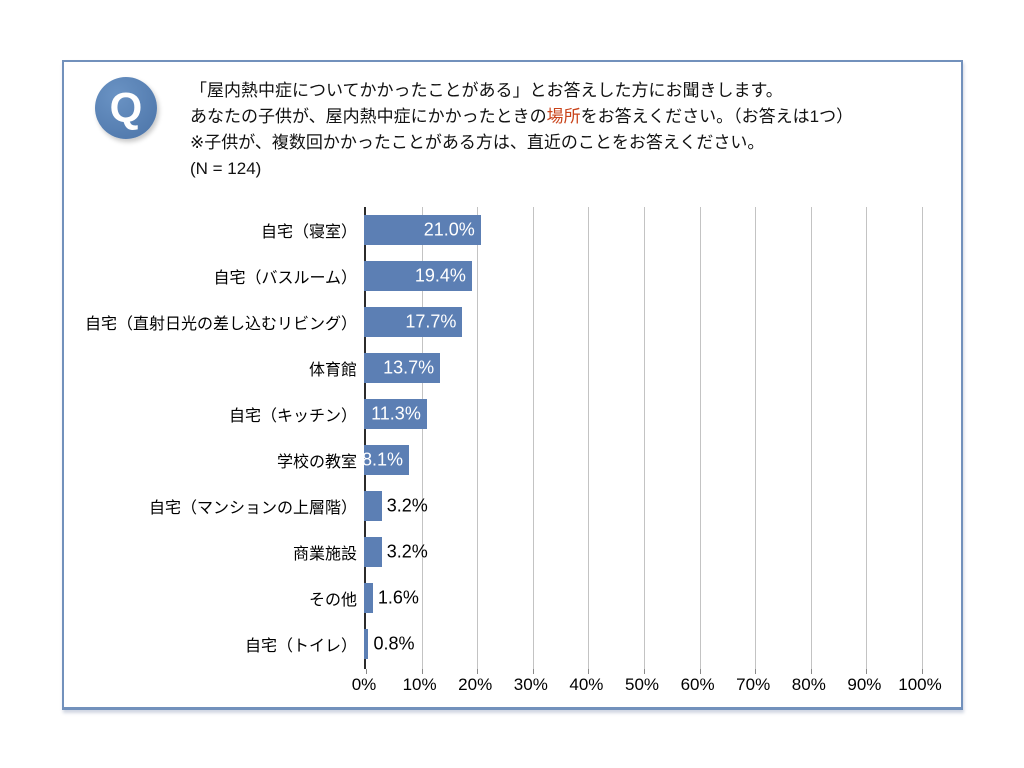 Image resolution: width=1024 pixels, height=768 pixels. What do you see at coordinates (252, 508) in the screenshot?
I see `category-label: 自宅（マンションの上層階）` at bounding box center [252, 508].